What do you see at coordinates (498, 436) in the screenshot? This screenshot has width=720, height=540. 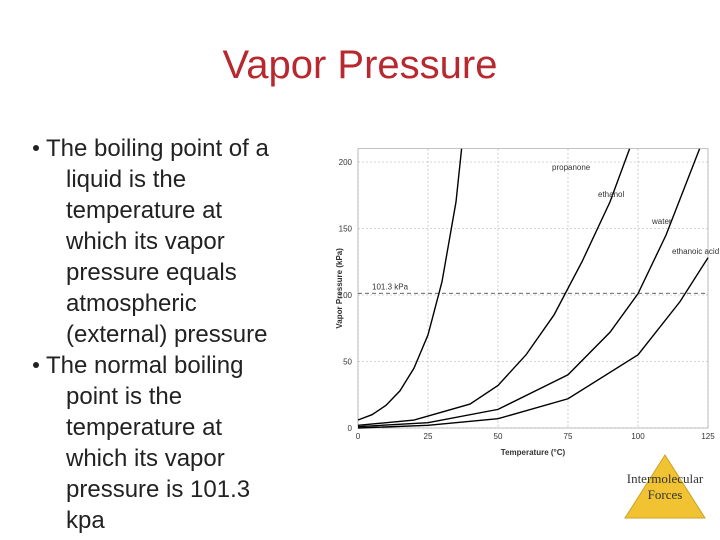 I see `x-tick-label: 50` at bounding box center [498, 436].